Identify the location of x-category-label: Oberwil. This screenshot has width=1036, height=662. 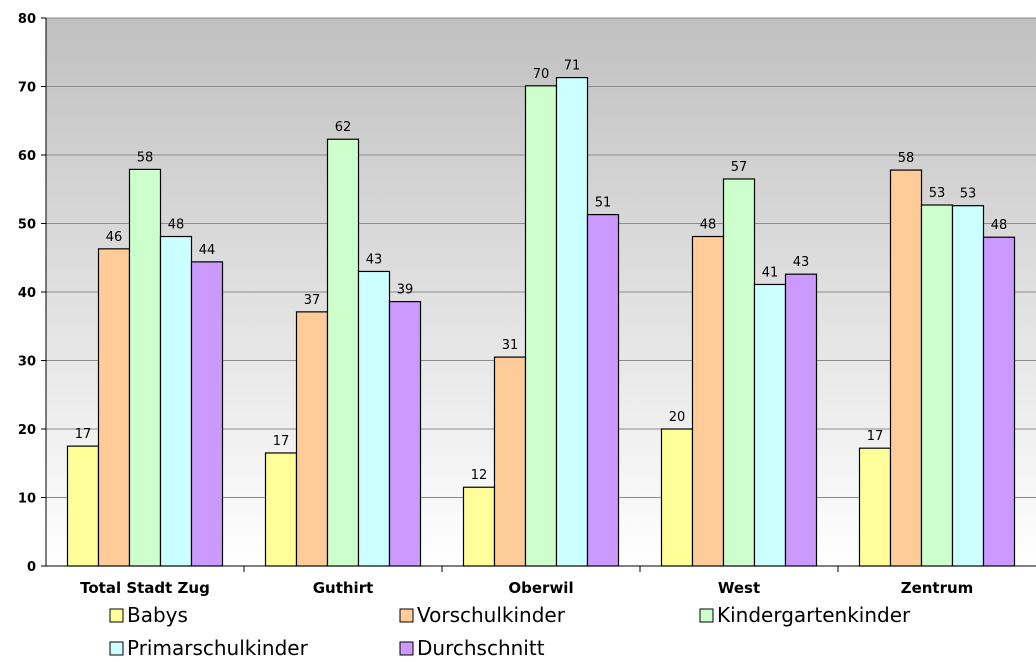
(540, 588).